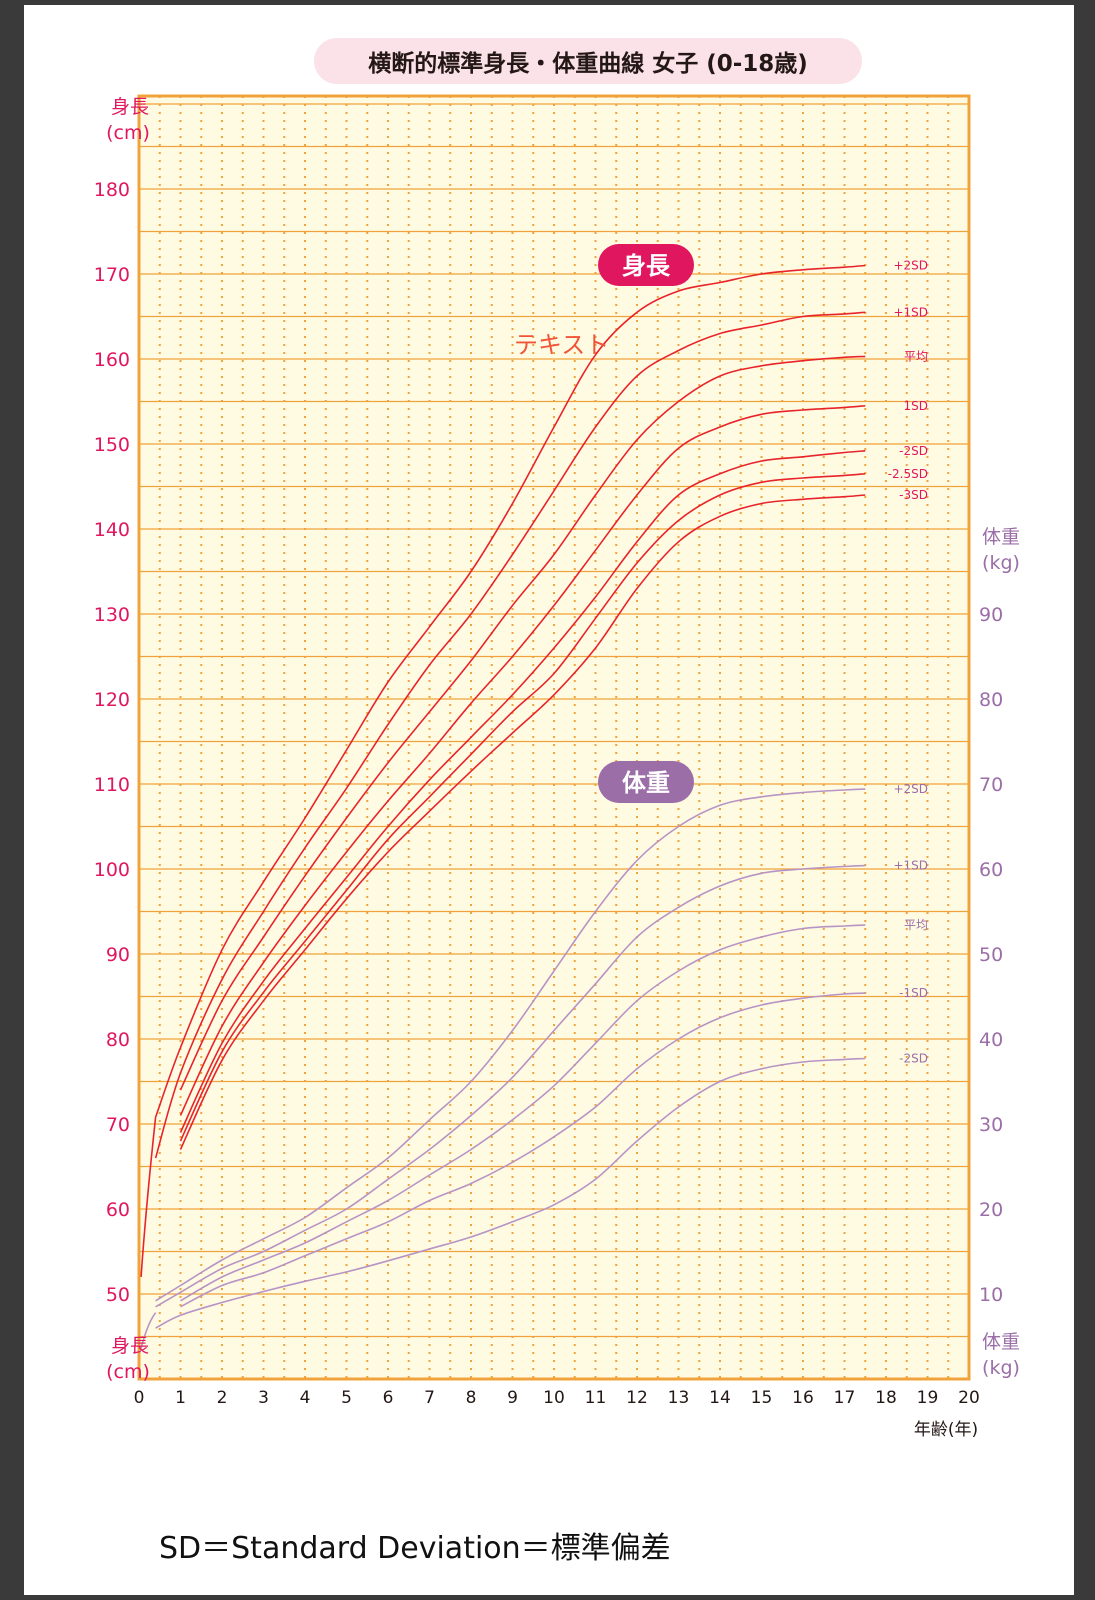 The width and height of the screenshot is (1095, 1600). Describe the element at coordinates (512, 1398) in the screenshot. I see `x-tick-label: 9` at that location.